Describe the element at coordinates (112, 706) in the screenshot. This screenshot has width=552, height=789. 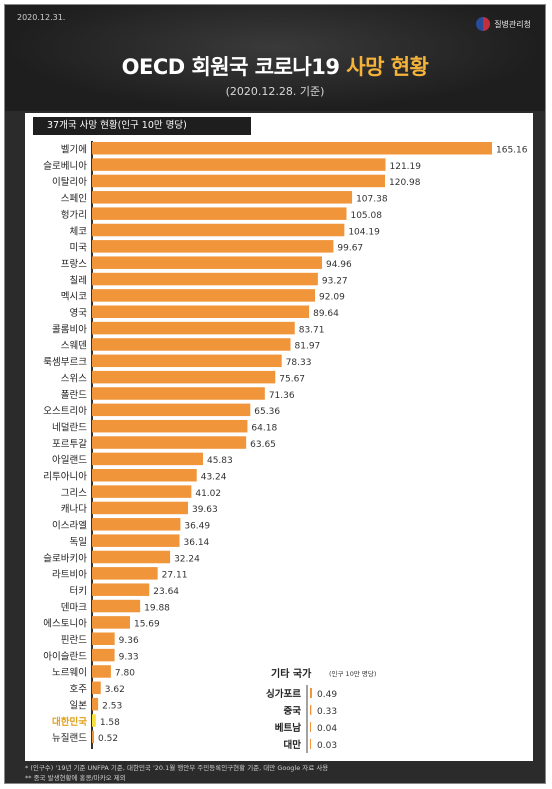
I see `value-label: 2.53` at that location.